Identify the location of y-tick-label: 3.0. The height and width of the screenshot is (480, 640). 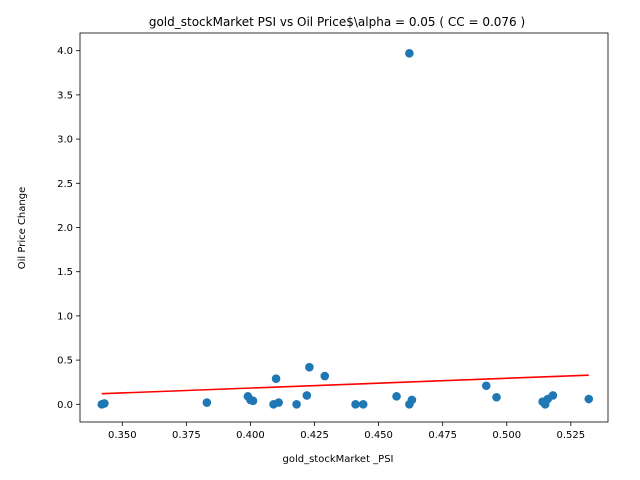
(65, 140).